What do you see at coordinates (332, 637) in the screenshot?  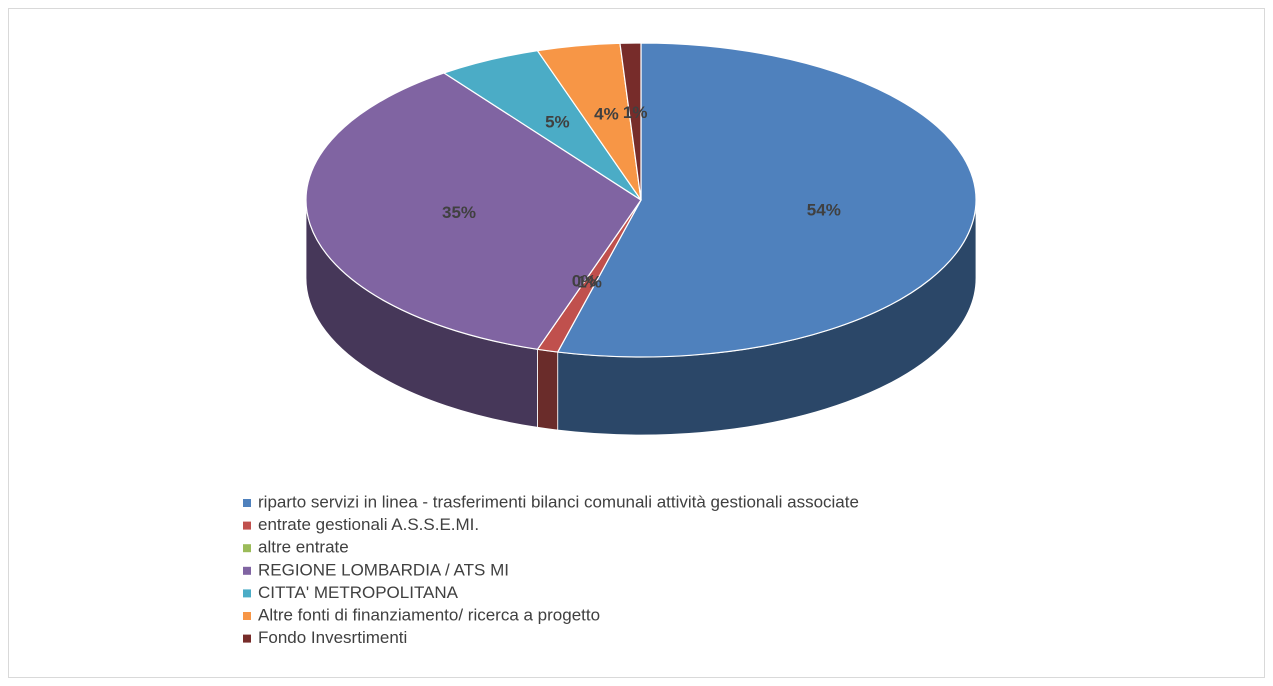 I see `legend-label: Fondo Invesrtimenti` at bounding box center [332, 637].